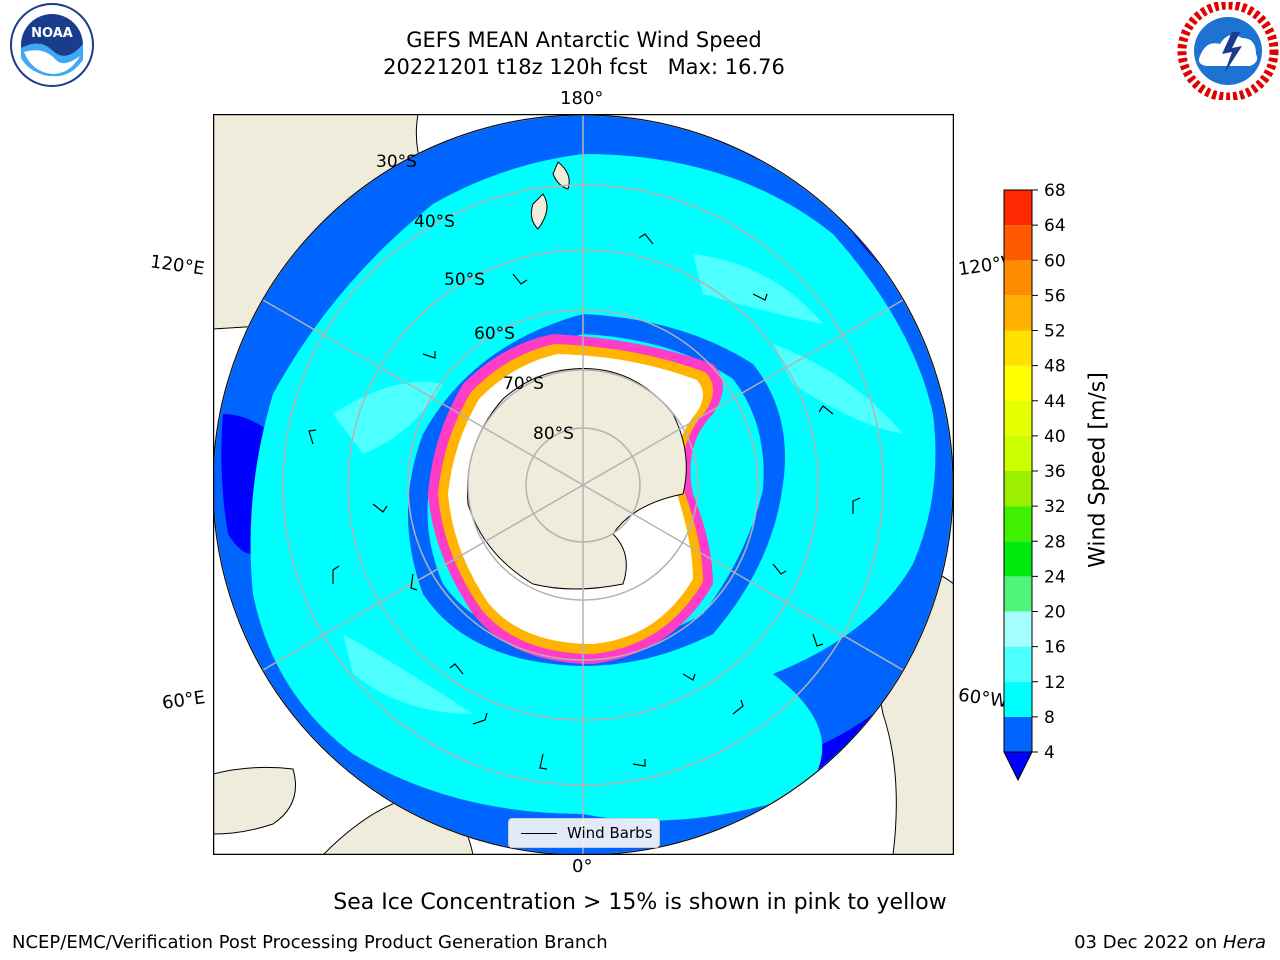 This screenshot has width=1280, height=960. Describe the element at coordinates (610, 833) in the screenshot. I see `legend-label: Wind Barbs` at that location.